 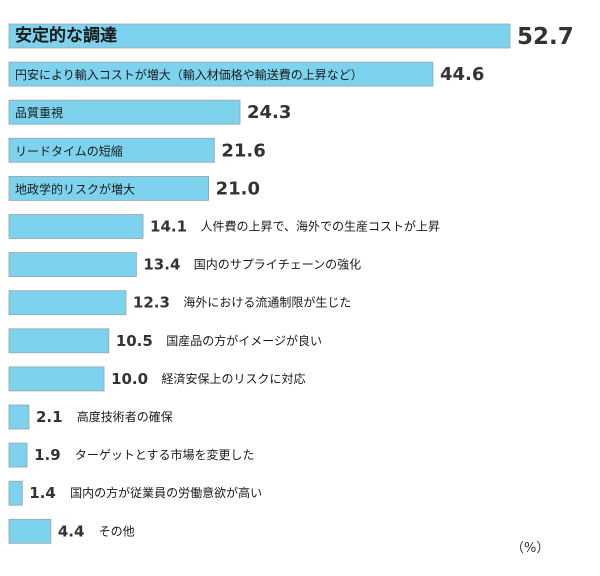 I want to click on value-label: 24.3, so click(x=269, y=112).